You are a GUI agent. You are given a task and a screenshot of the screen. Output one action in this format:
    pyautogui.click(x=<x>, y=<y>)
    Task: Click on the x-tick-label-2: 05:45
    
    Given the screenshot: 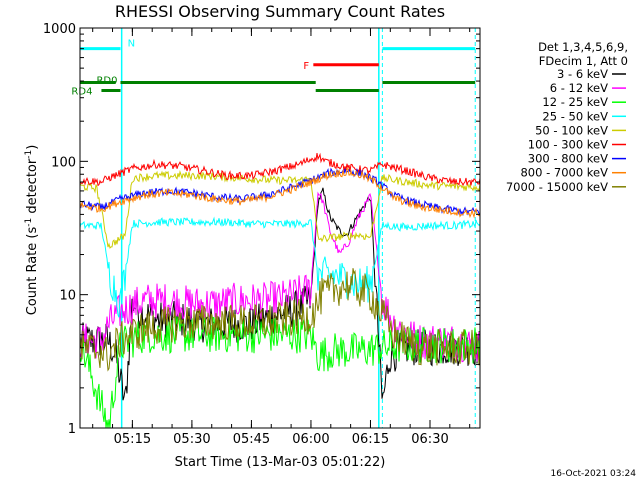 What is the action you would take?
    pyautogui.click(x=251, y=439)
    